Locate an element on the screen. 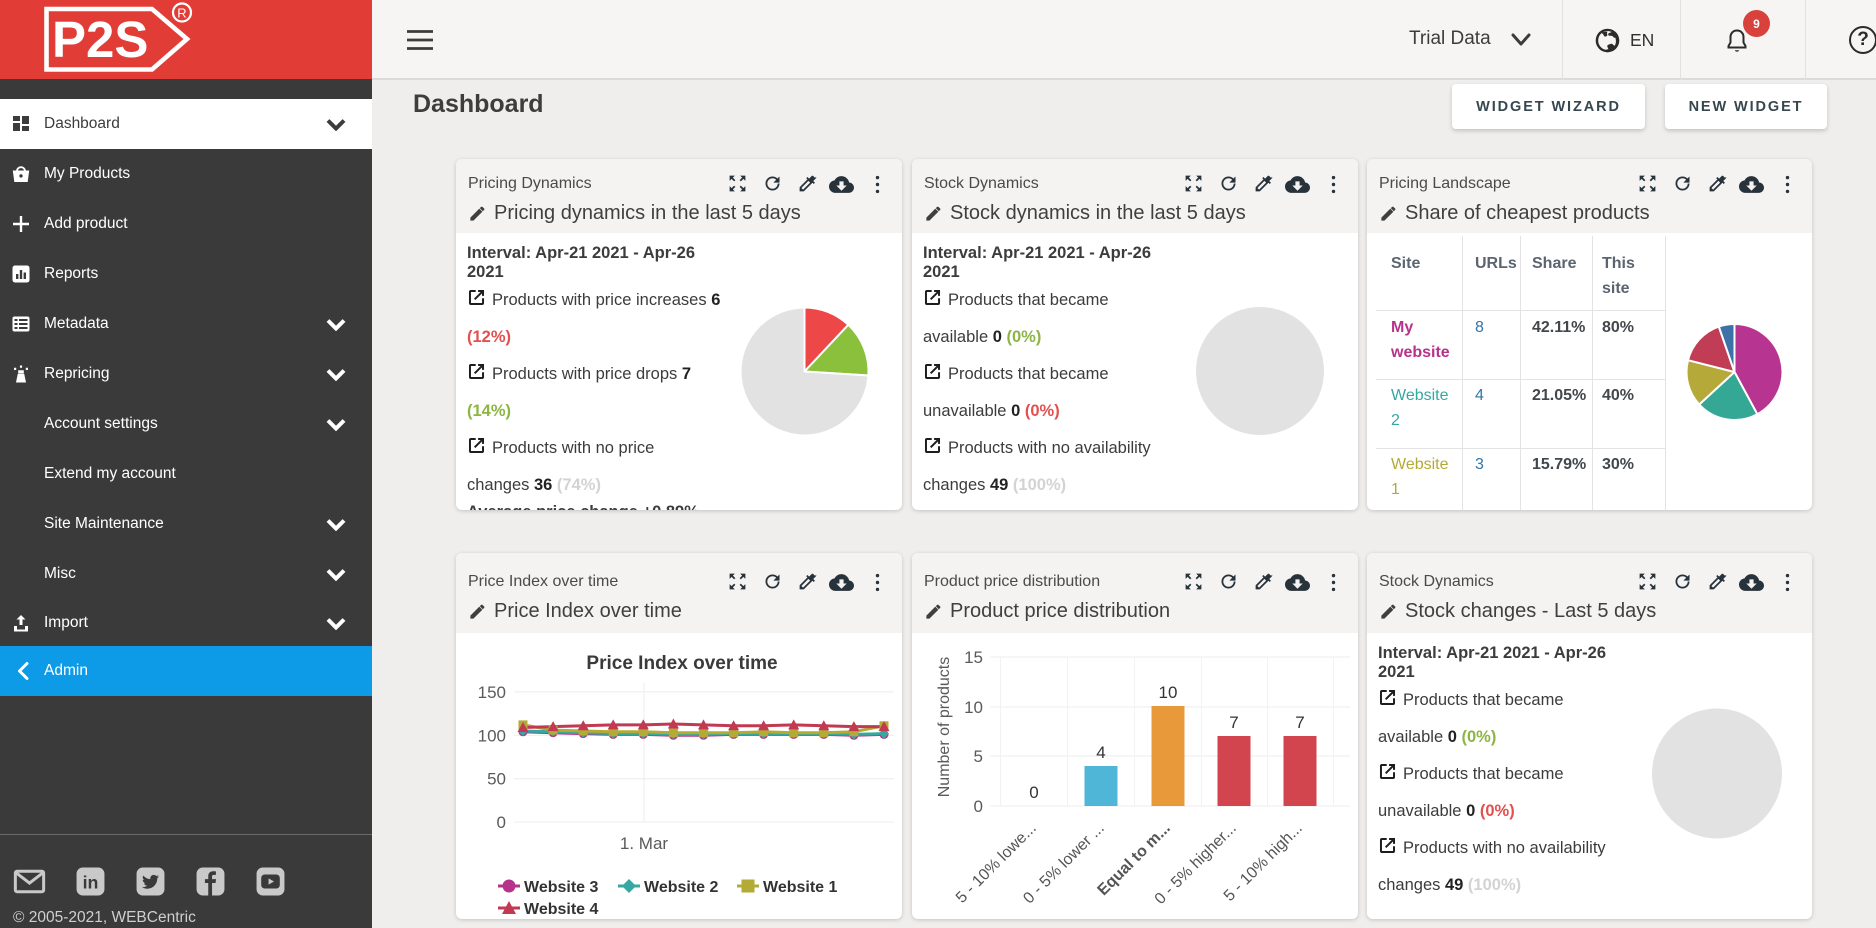 The image size is (1876, 928). svg-text: P2S is located at coordinates (100, 39).